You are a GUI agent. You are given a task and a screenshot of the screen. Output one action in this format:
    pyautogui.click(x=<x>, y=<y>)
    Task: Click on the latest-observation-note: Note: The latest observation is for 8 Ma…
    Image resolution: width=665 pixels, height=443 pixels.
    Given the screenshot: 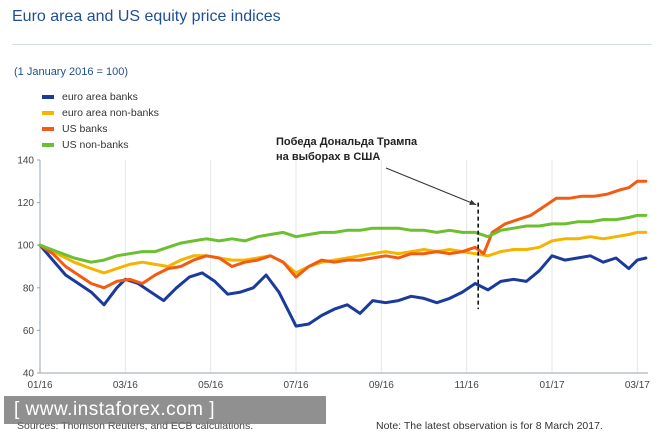 What is the action you would take?
    pyautogui.click(x=489, y=426)
    